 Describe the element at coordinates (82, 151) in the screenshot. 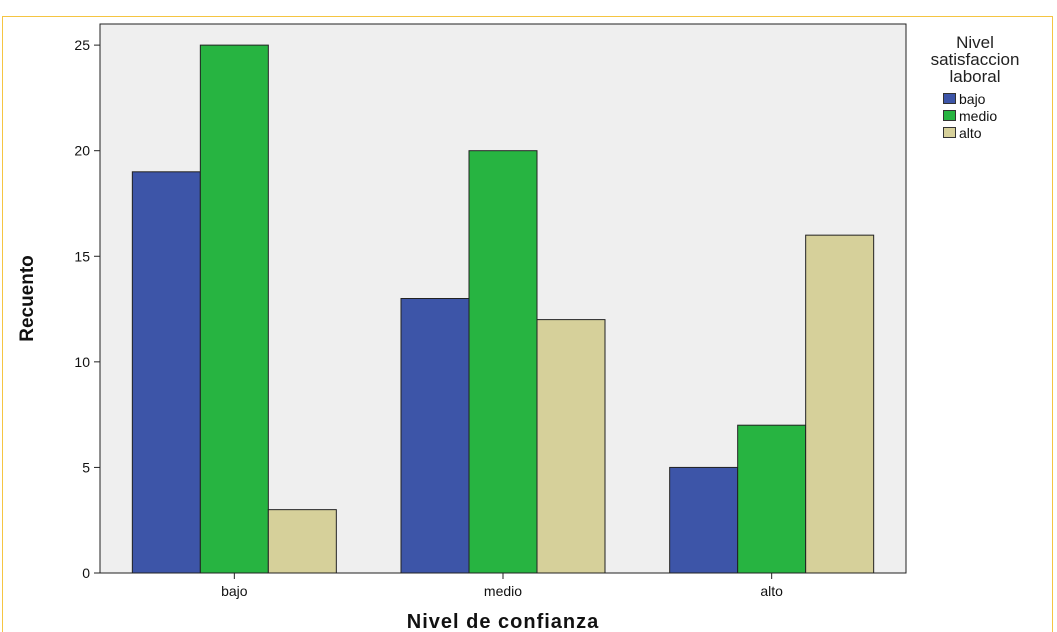

I see `y-tick-label: 20` at that location.